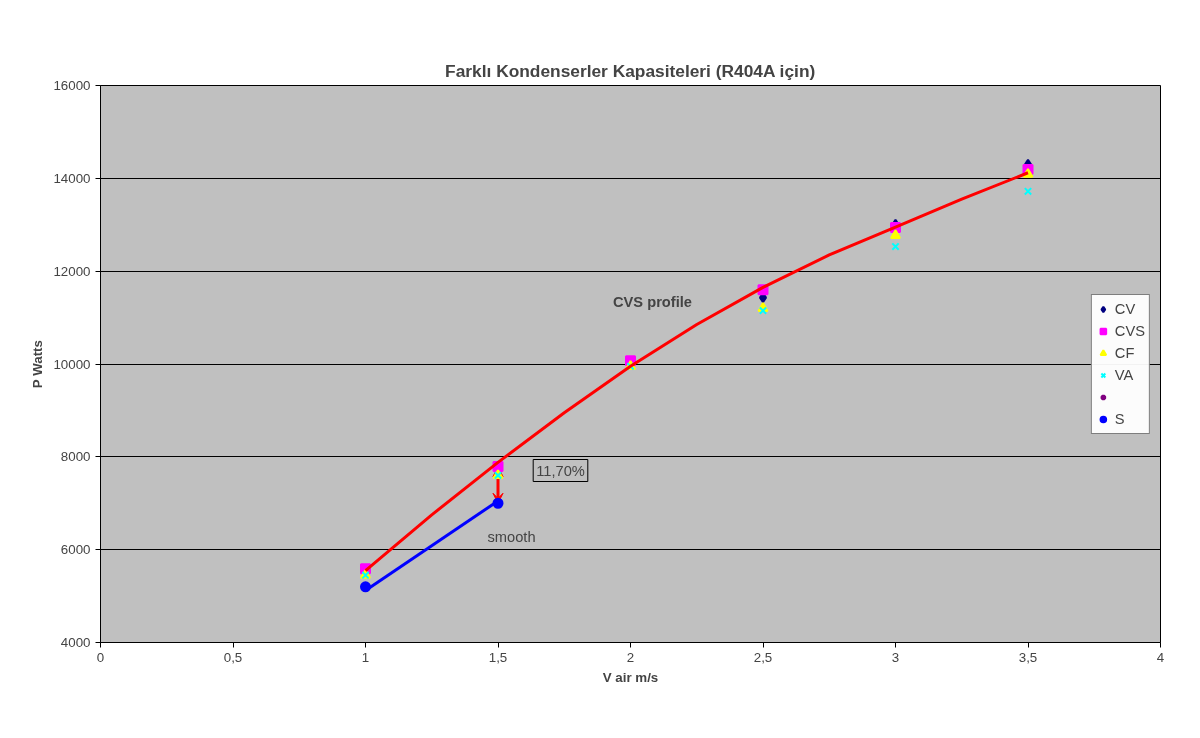  What do you see at coordinates (560, 470) in the screenshot?
I see `annotation: 11,70%` at bounding box center [560, 470].